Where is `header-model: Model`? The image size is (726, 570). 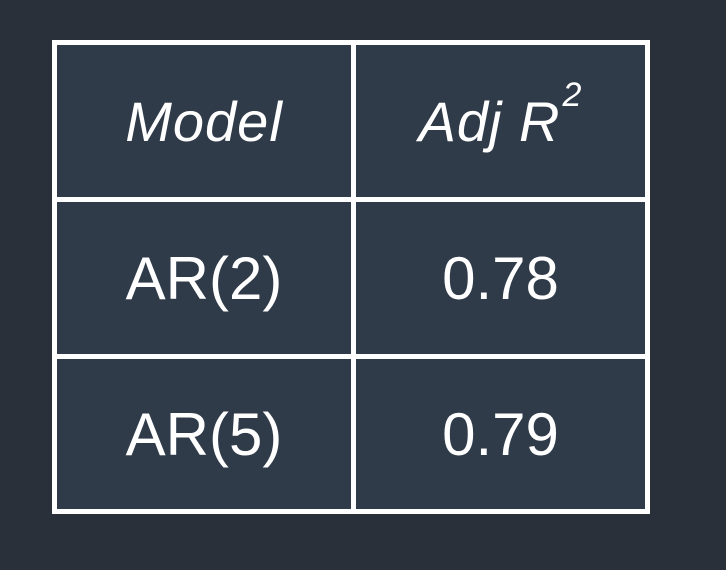
header-model: Model is located at coordinates (204, 121).